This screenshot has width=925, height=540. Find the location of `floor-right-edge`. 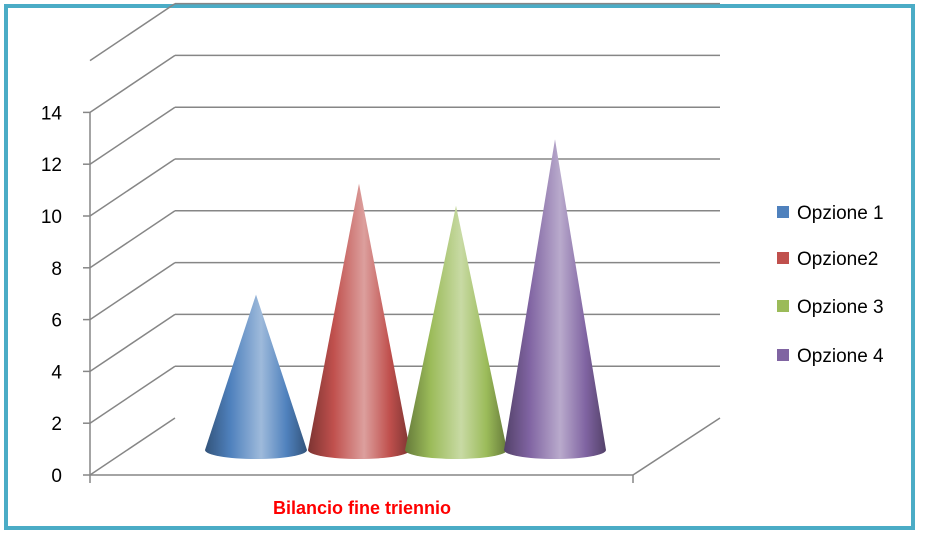

floor-right-edge is located at coordinates (676, 446).